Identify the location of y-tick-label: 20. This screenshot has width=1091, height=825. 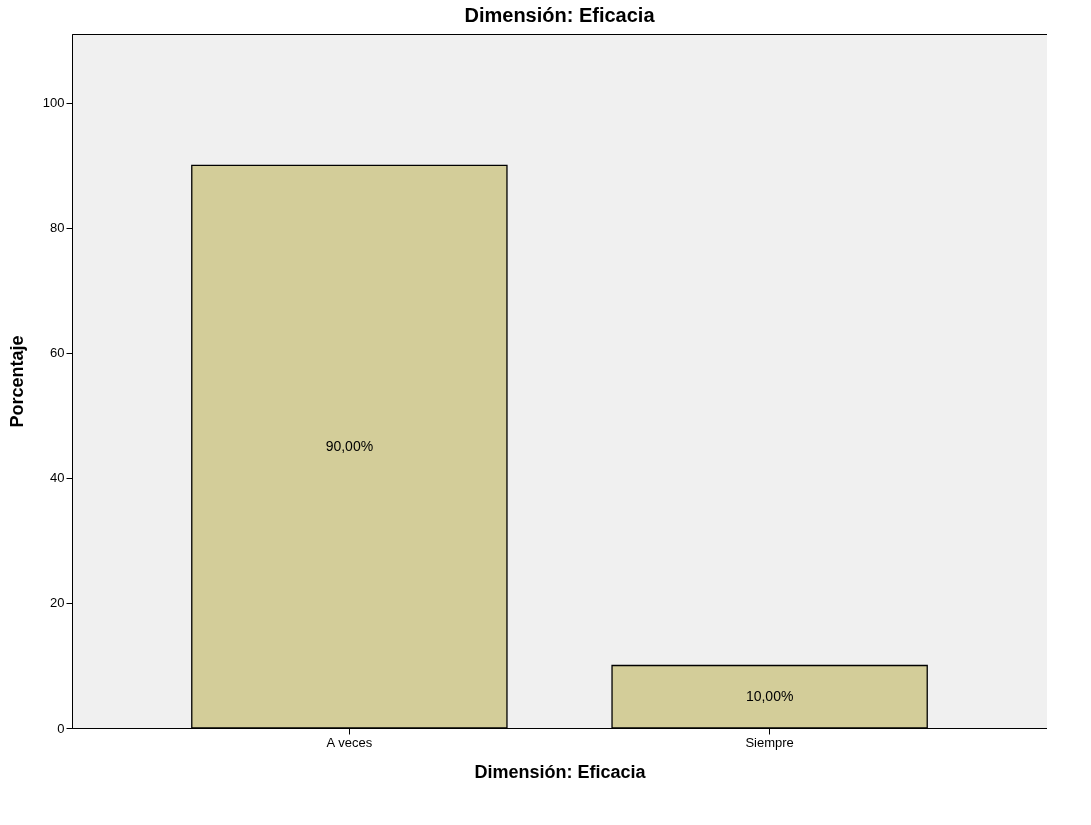
(57, 603).